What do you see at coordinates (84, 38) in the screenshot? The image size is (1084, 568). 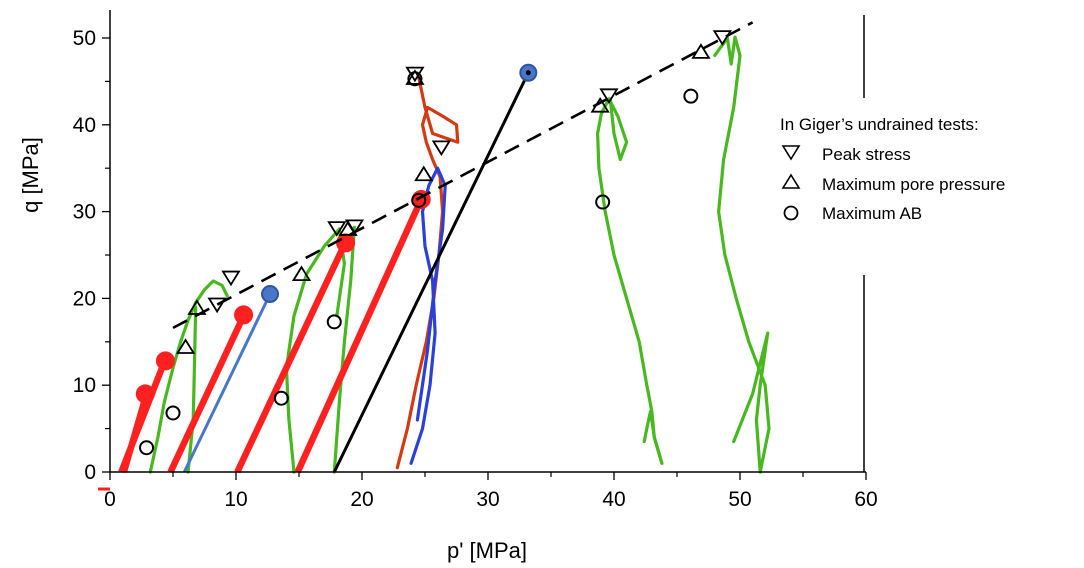 I see `y-tick-label: 50` at bounding box center [84, 38].